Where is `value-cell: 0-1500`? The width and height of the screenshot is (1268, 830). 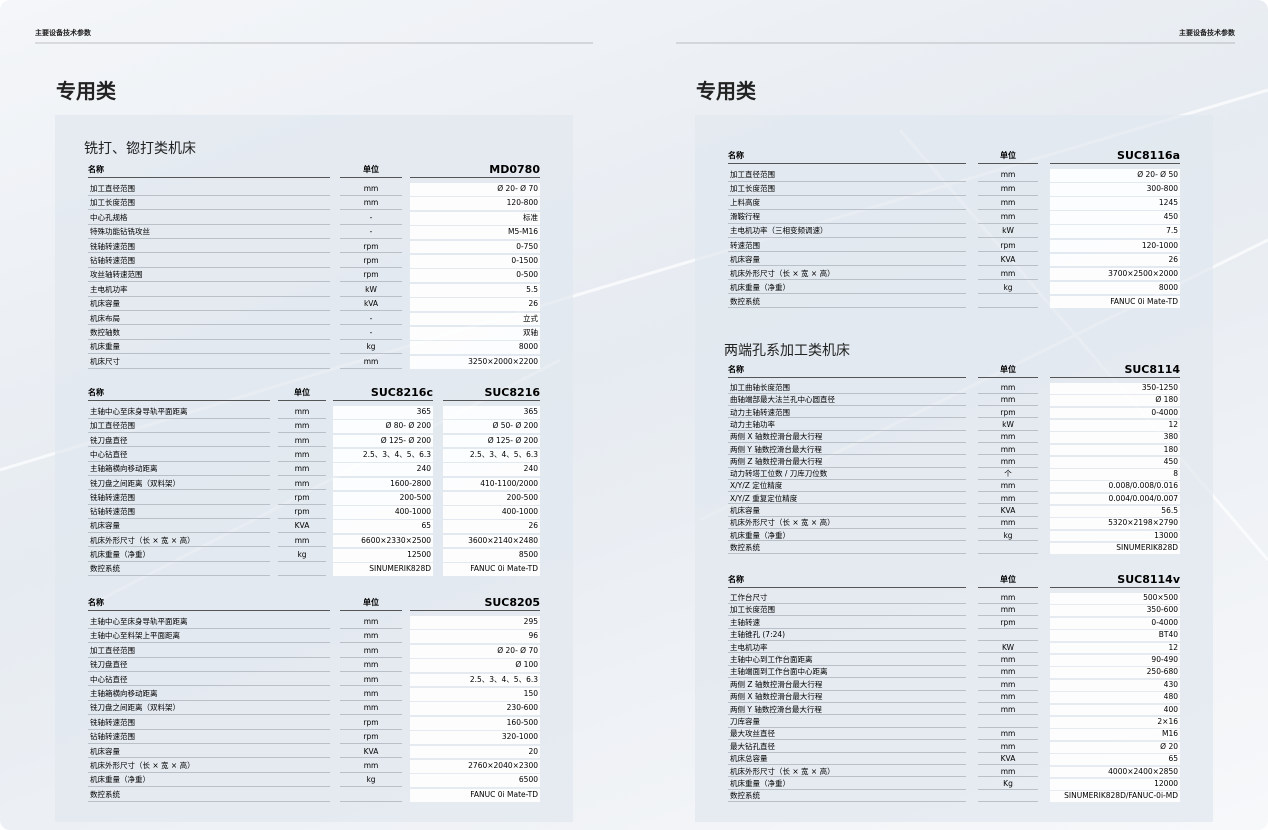 value-cell: 0-1500 is located at coordinates (475, 261).